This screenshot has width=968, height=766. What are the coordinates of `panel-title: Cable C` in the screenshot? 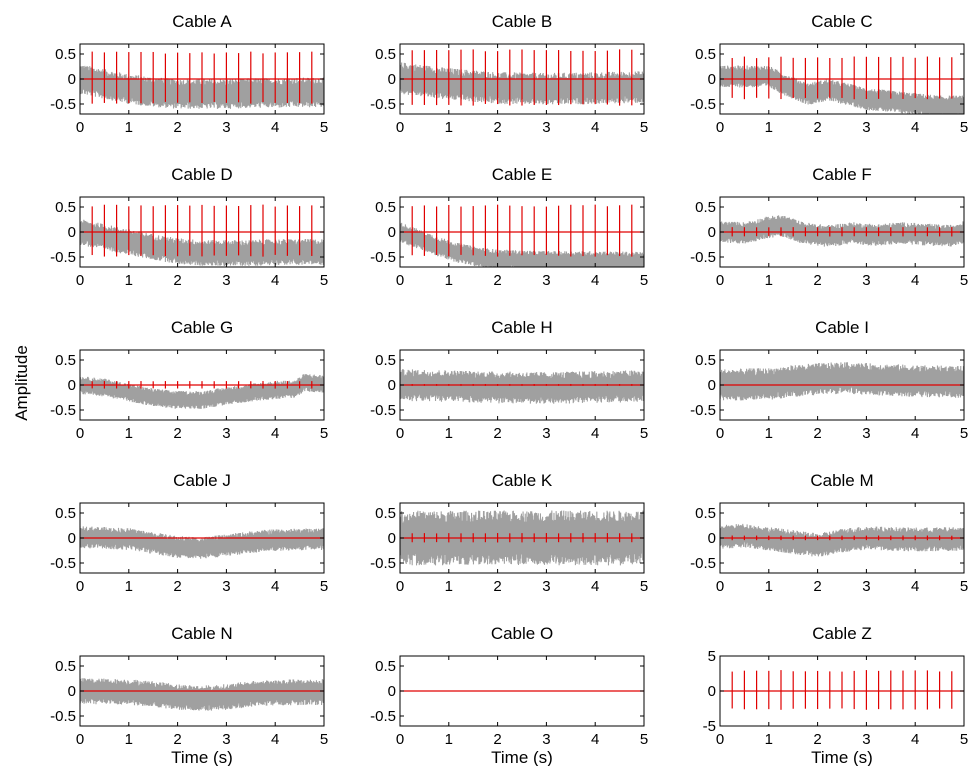 It's located at (841, 21).